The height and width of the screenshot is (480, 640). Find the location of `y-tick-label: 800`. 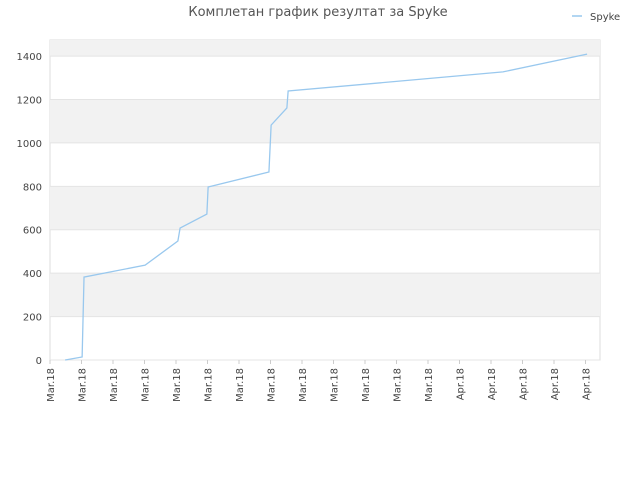

y-tick-label: 800 is located at coordinates (32, 187).